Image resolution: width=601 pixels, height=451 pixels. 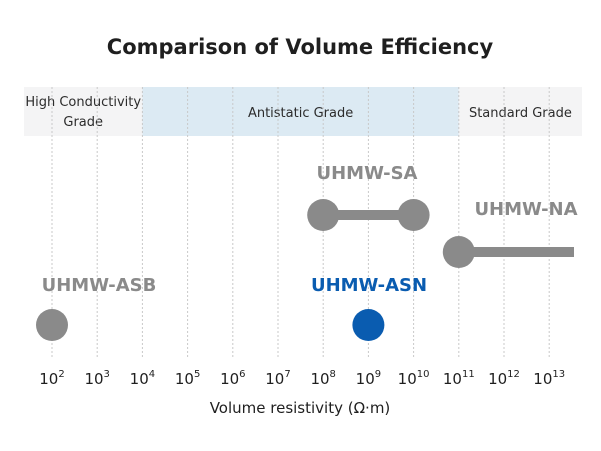 What do you see at coordinates (152, 374) in the screenshot?
I see `x-tick-exponent-2: 4` at bounding box center [152, 374].